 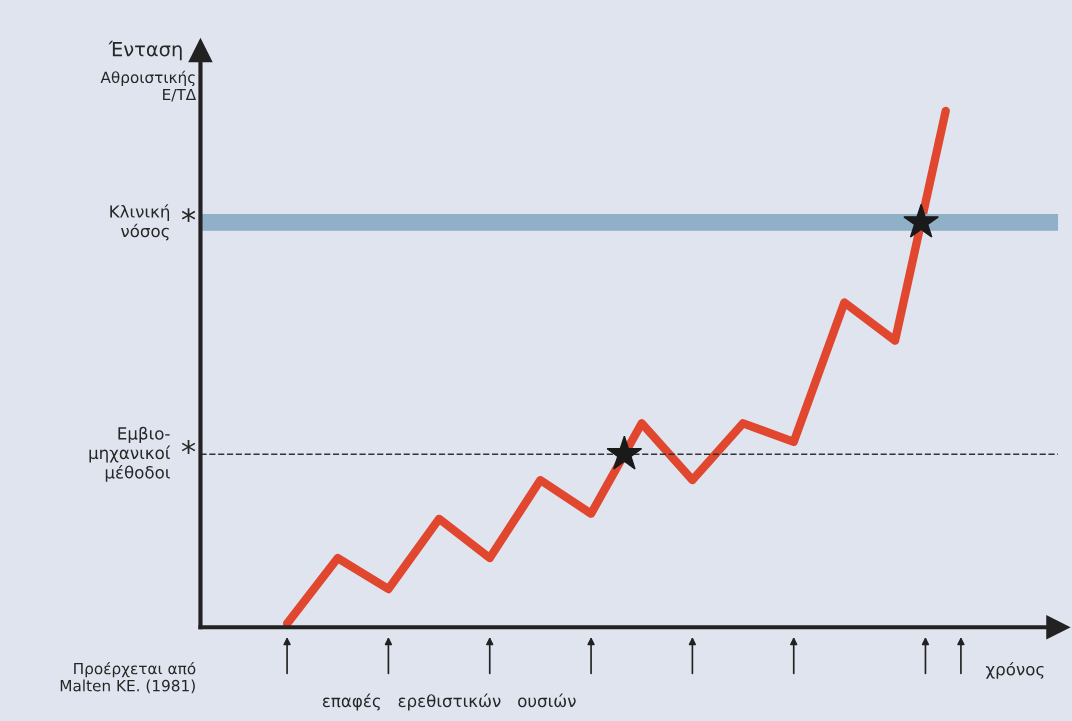 What do you see at coordinates (449, 702) in the screenshot?
I see `text: επαφές ερεθιστικών ουσιών` at bounding box center [449, 702].